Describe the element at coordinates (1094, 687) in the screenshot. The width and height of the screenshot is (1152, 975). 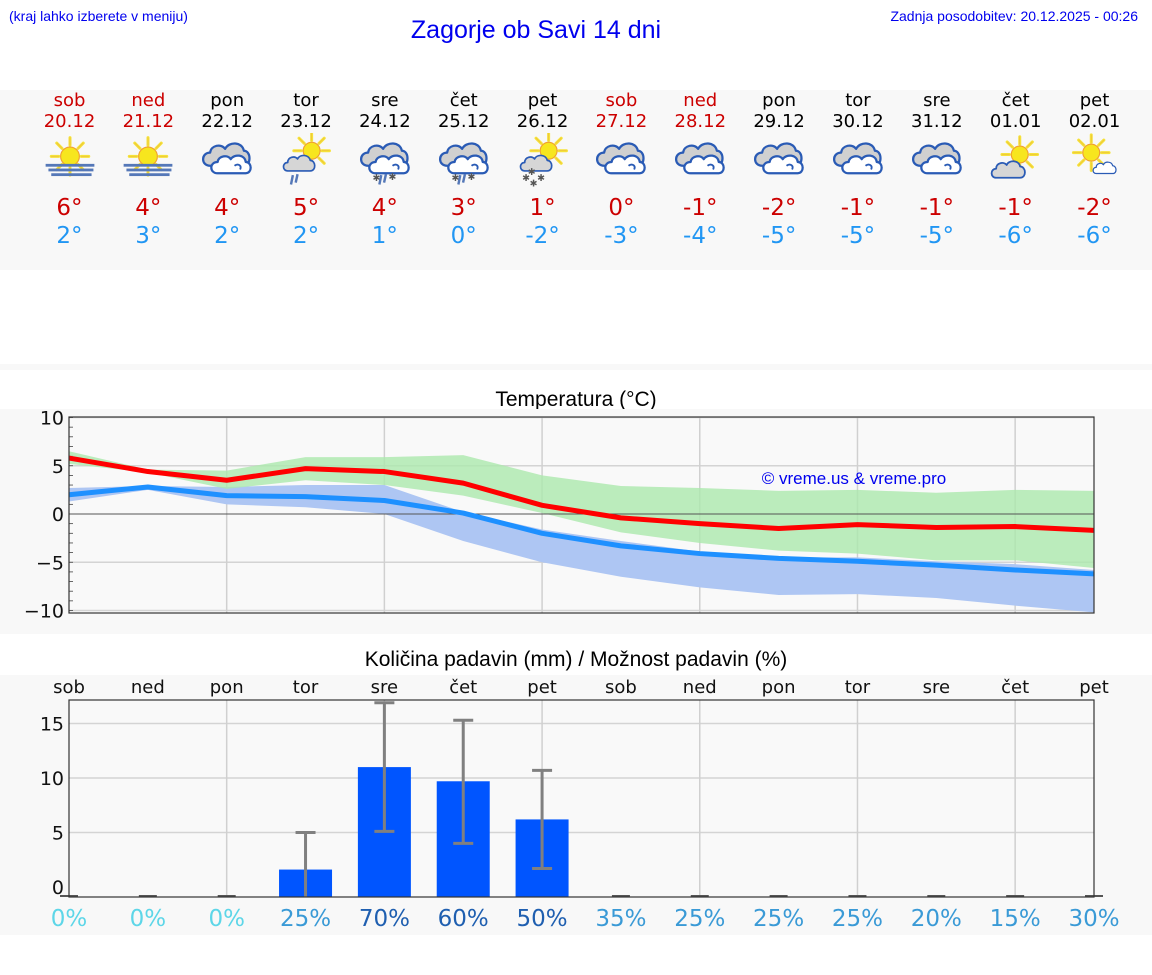
I see `svg-text: pet` at that location.